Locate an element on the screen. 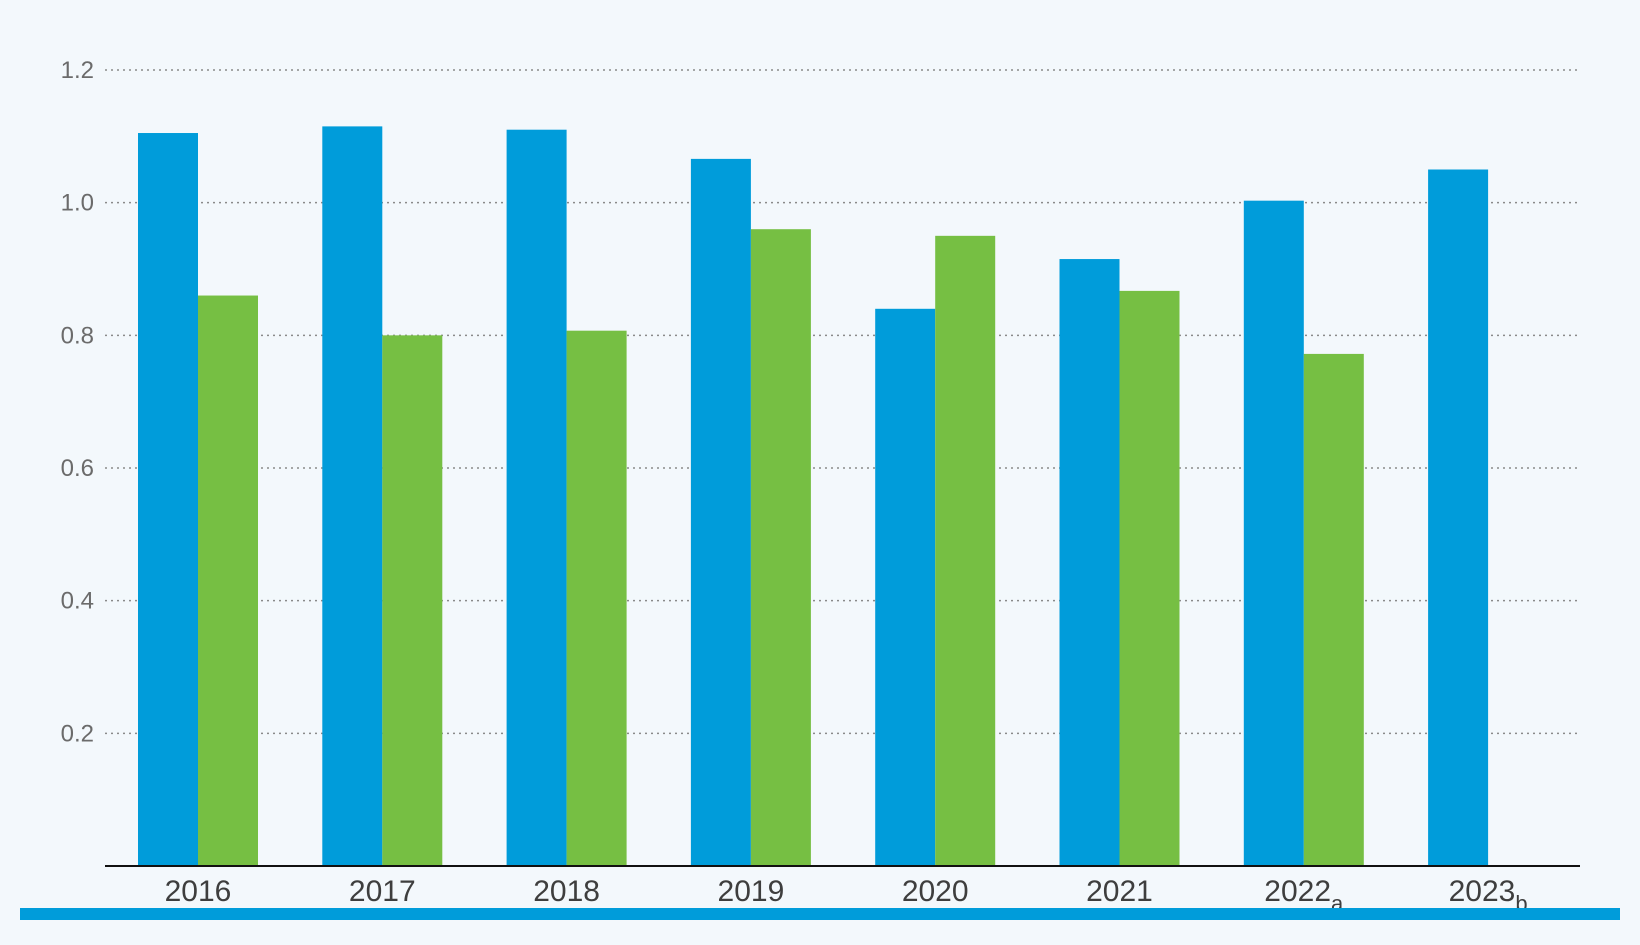 The height and width of the screenshot is (945, 1640). x-tick-label: 2017 is located at coordinates (382, 891).